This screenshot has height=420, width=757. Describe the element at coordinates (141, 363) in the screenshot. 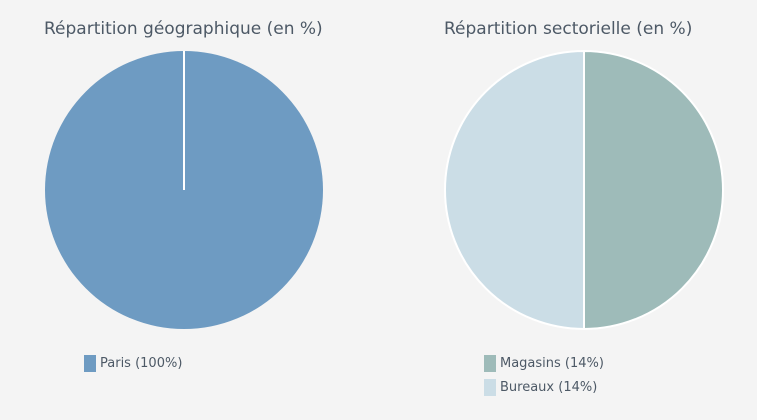

I see `legend-label: Paris (100%)` at that location.